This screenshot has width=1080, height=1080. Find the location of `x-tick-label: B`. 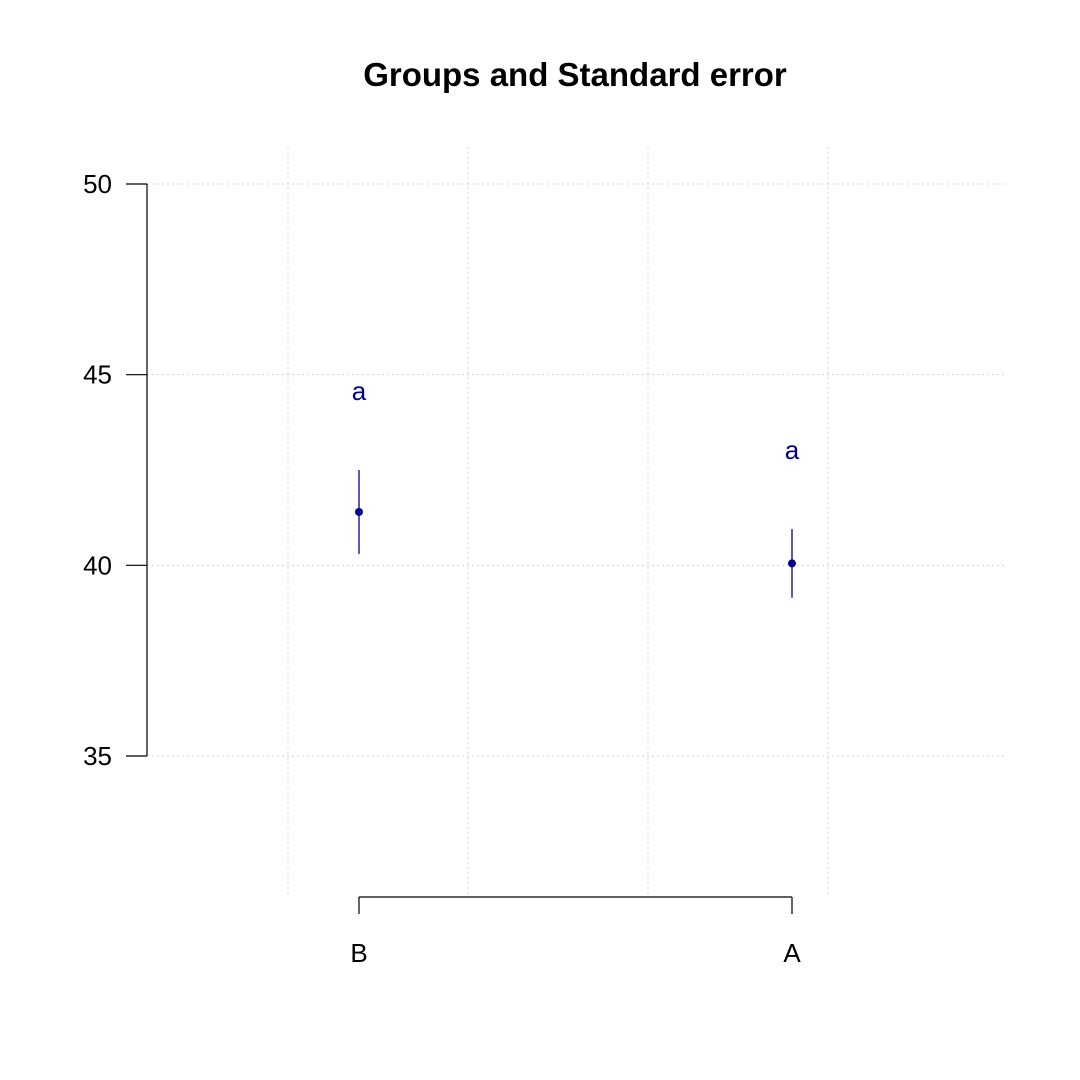

x-tick-label: B is located at coordinates (358, 953).